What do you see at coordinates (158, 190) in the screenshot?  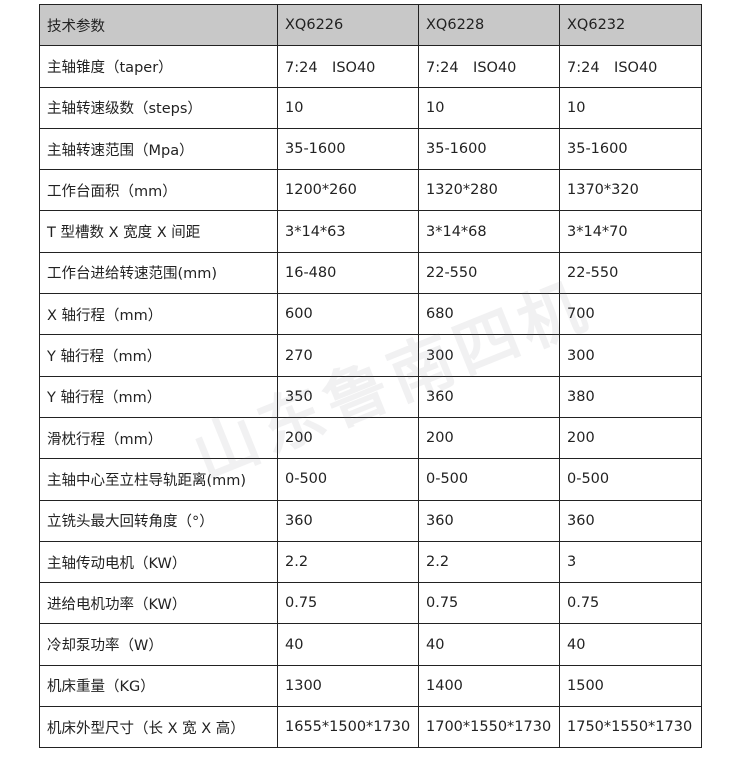 I see `param-name-cell: 工作台面积（mm）` at bounding box center [158, 190].